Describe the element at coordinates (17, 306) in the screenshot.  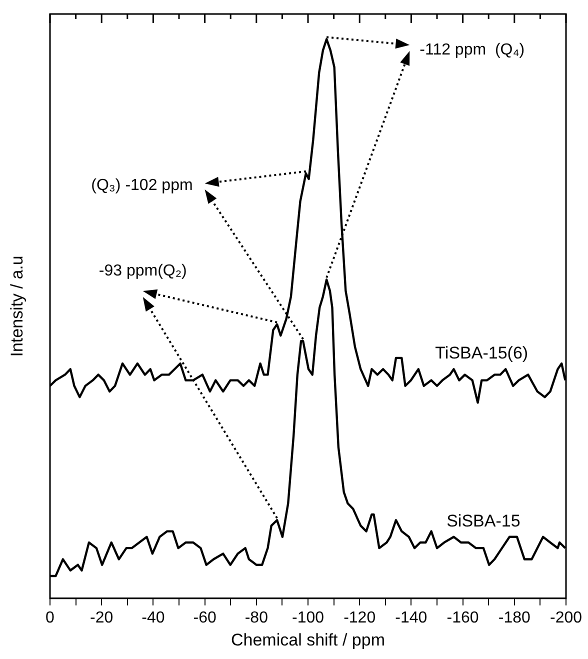
I see `y-axis-title: Intensity / a.u` at that location.